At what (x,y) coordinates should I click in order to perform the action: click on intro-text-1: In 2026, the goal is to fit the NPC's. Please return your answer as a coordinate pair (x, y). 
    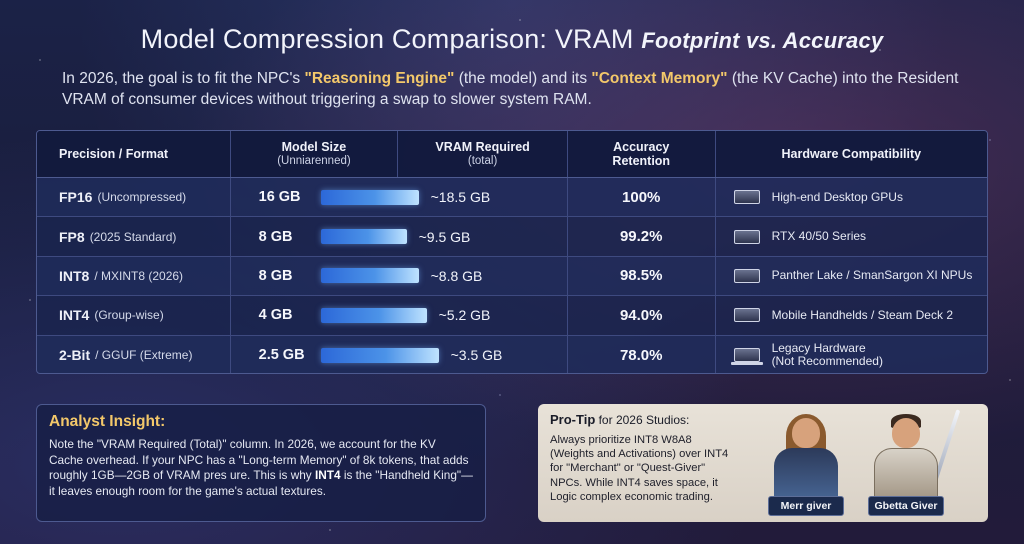
    Looking at the image, I should click on (183, 78).